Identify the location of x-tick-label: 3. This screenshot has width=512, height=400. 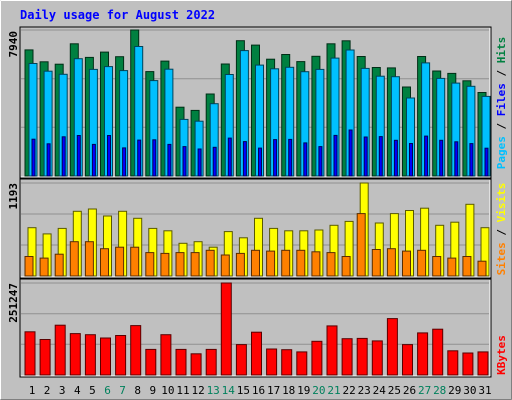
(62, 390).